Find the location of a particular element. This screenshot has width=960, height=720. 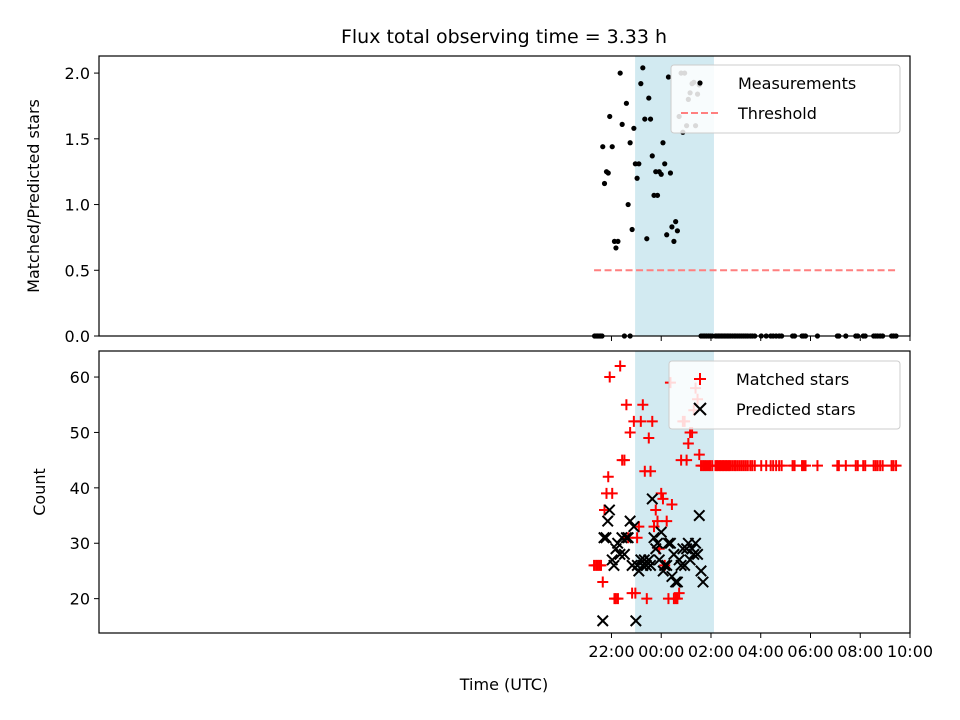

y-tick-label: 0.5 is located at coordinates (77, 270).